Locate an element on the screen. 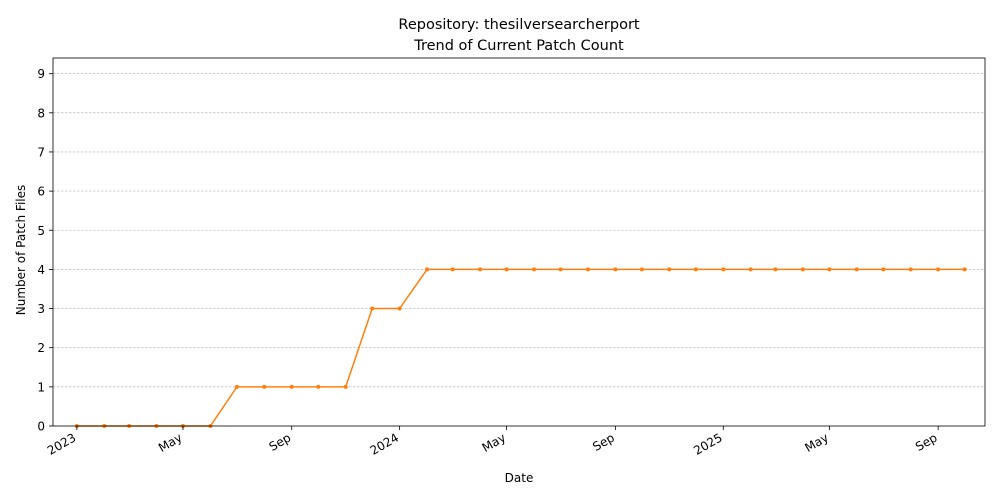 The width and height of the screenshot is (1000, 500). x-axis-ticks: 2023 May Sep 2024 May Sep 2025 May Sep is located at coordinates (492, 442).